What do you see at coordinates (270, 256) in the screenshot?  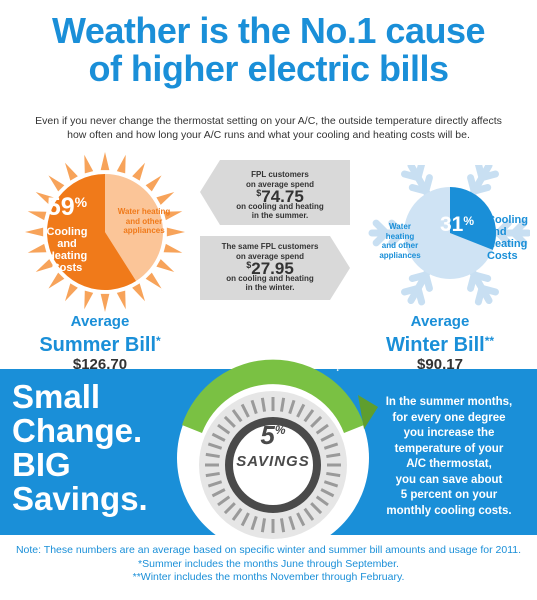 I see `winter-spend-line-2: on average spend` at bounding box center [270, 256].